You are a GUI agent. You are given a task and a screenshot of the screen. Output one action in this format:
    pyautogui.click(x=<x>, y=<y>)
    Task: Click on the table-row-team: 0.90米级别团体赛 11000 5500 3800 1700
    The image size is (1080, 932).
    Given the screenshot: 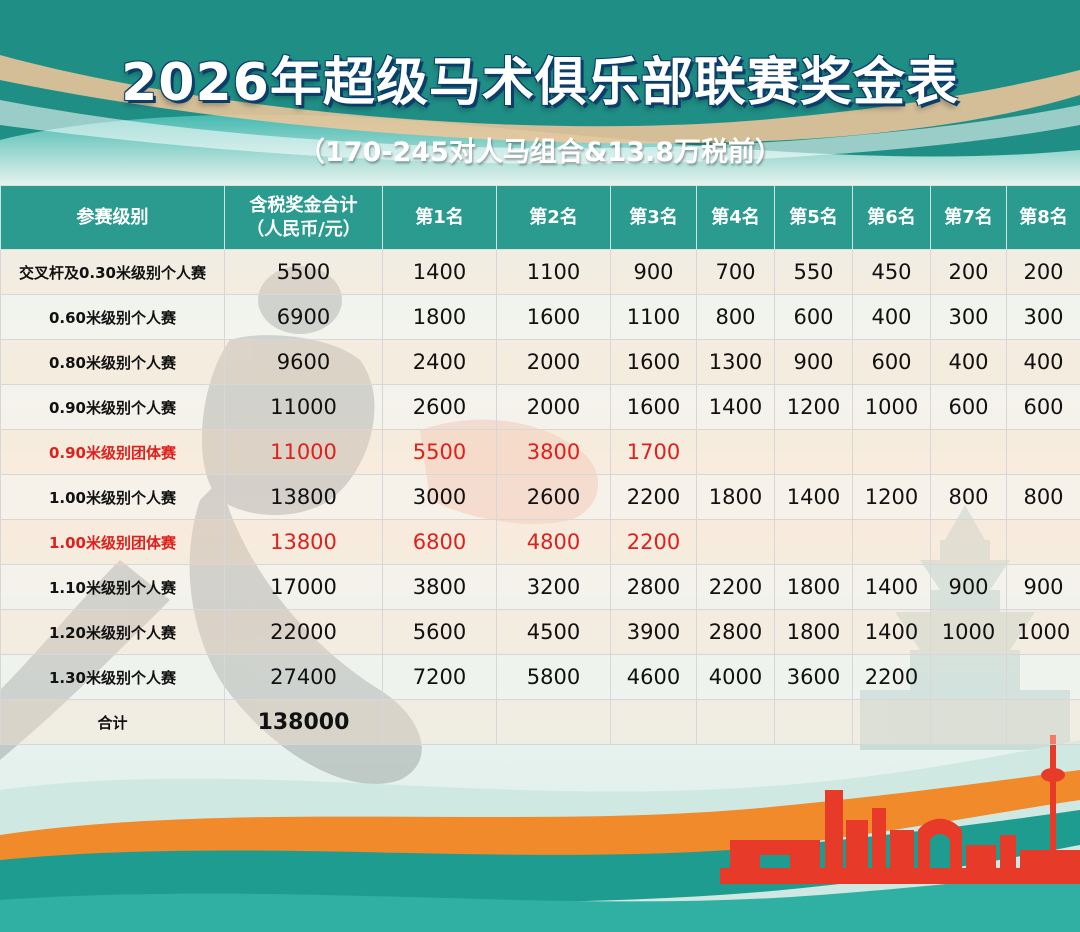 What is the action you would take?
    pyautogui.click(x=540, y=452)
    